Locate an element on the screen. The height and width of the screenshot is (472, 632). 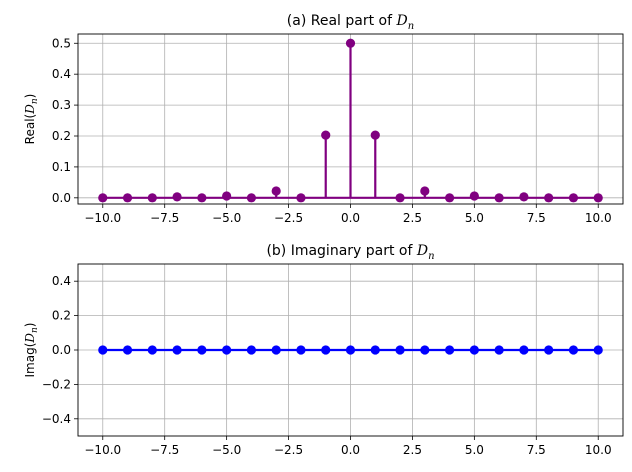
y-axis-label: Imag(Dn) is located at coordinates (31, 350).